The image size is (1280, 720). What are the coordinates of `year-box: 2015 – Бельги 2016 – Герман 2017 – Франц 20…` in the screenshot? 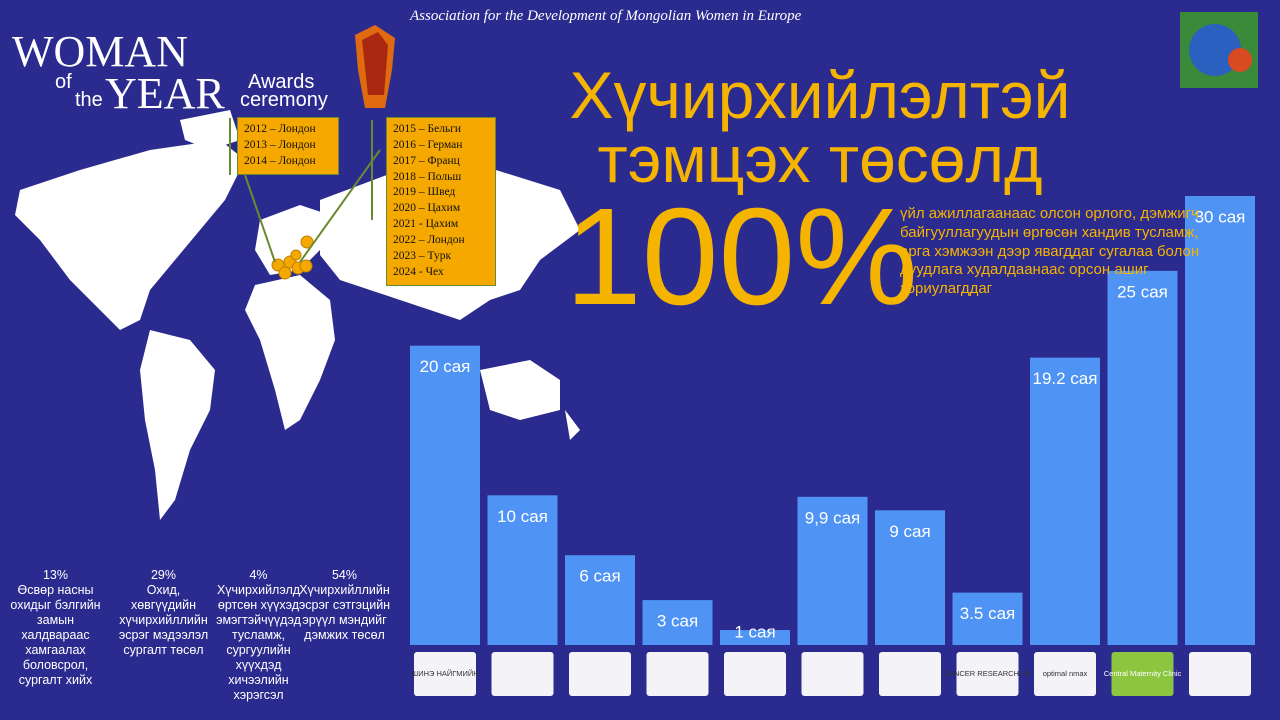 It's located at (441, 201).